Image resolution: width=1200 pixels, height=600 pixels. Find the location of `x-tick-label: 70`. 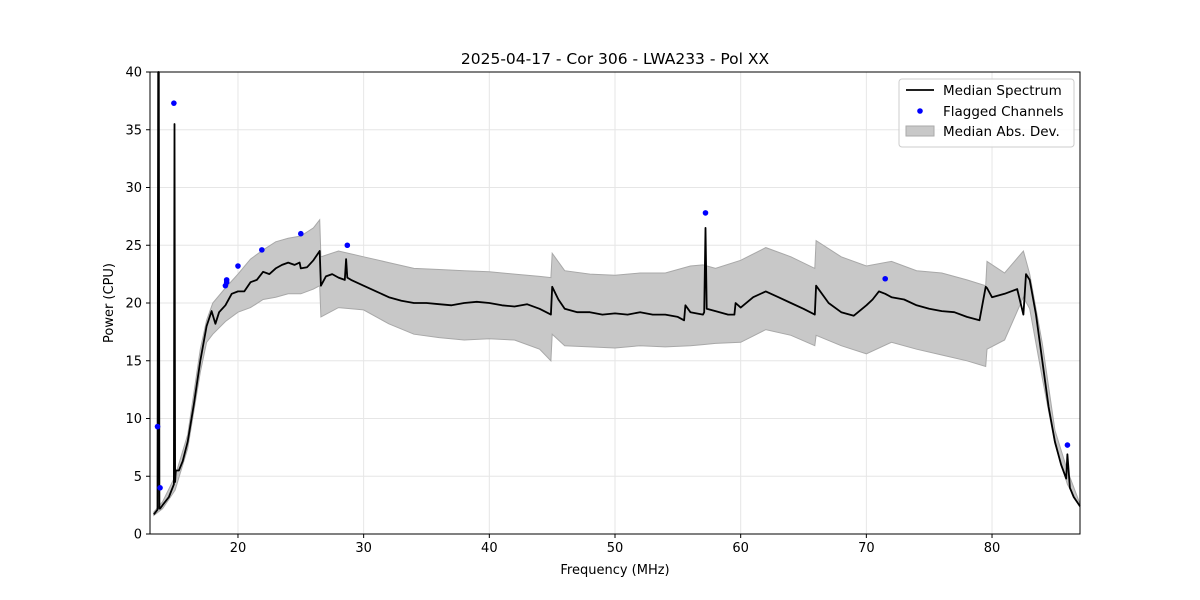

x-tick-label: 70 is located at coordinates (866, 548).